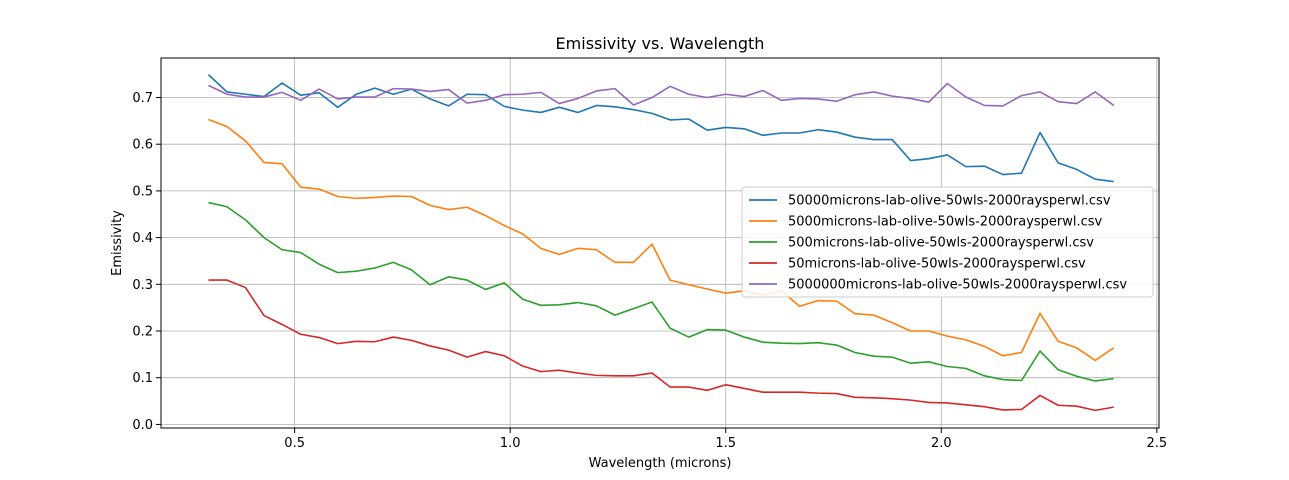  Describe the element at coordinates (142, 425) in the screenshot. I see `y-tick-label: 0.0` at that location.